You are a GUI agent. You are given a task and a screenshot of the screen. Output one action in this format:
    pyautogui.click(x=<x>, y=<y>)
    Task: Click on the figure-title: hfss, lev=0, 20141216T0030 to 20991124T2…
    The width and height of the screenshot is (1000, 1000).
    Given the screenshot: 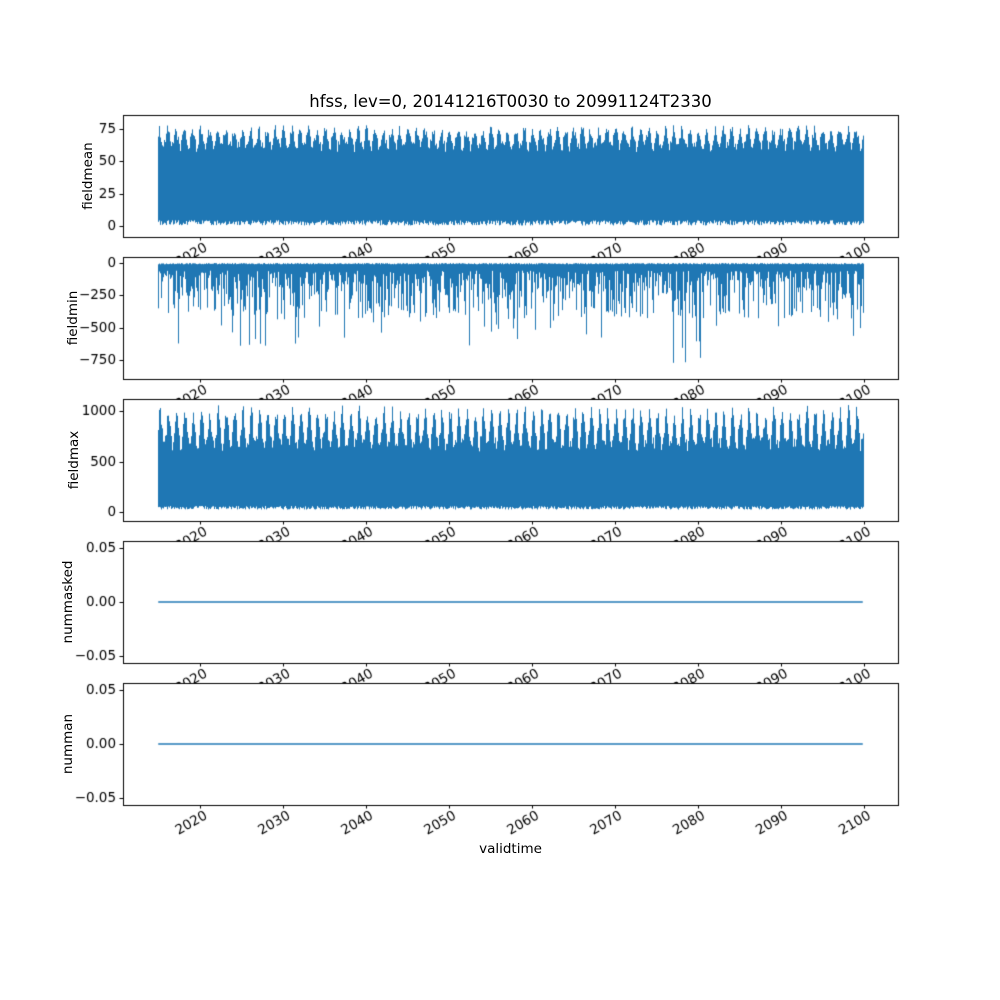 What is the action you would take?
    pyautogui.click(x=510, y=101)
    